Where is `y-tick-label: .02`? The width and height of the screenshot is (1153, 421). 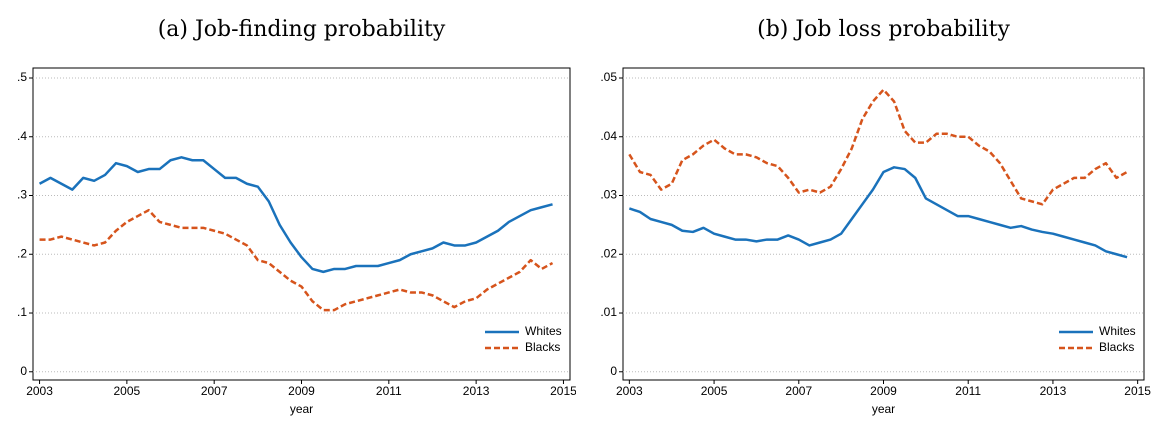
y-tick-label: .02 is located at coordinates (608, 253).